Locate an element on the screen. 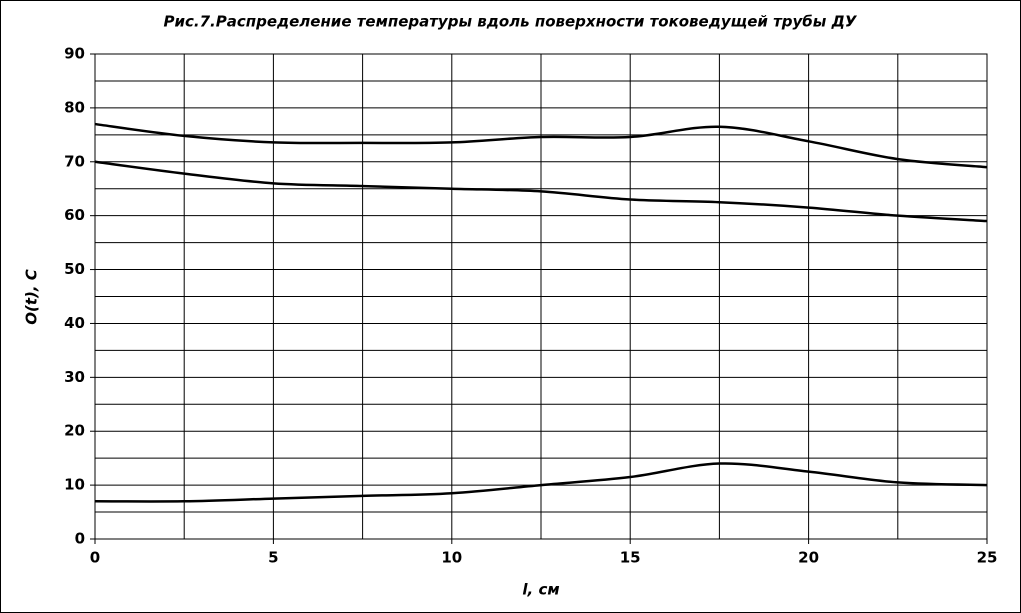 Image resolution: width=1021 pixels, height=613 pixels. y-axis-label: O(t), C is located at coordinates (32, 297).